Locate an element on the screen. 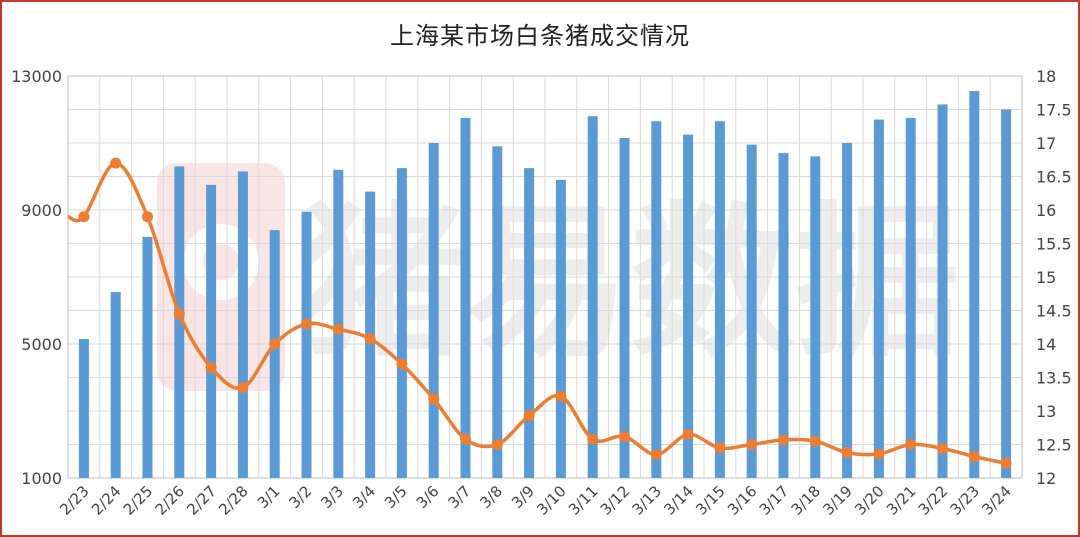 This screenshot has height=537, width=1080. line-point-3/15 is located at coordinates (720, 448).